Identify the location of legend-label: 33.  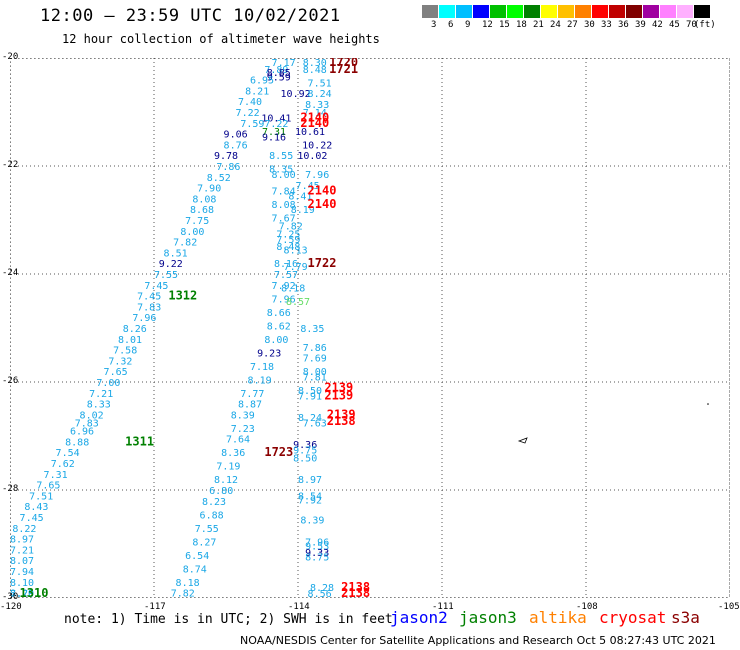
(606, 25).